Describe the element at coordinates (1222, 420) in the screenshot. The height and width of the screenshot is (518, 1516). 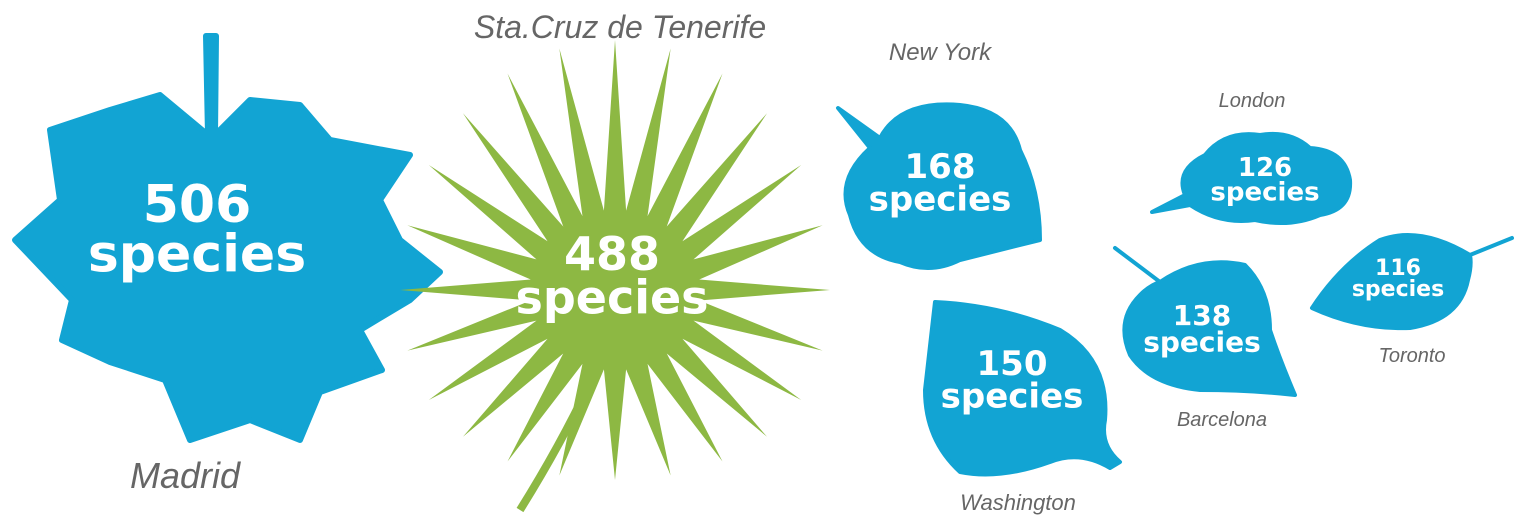
I see `city-name: Barcelona` at that location.